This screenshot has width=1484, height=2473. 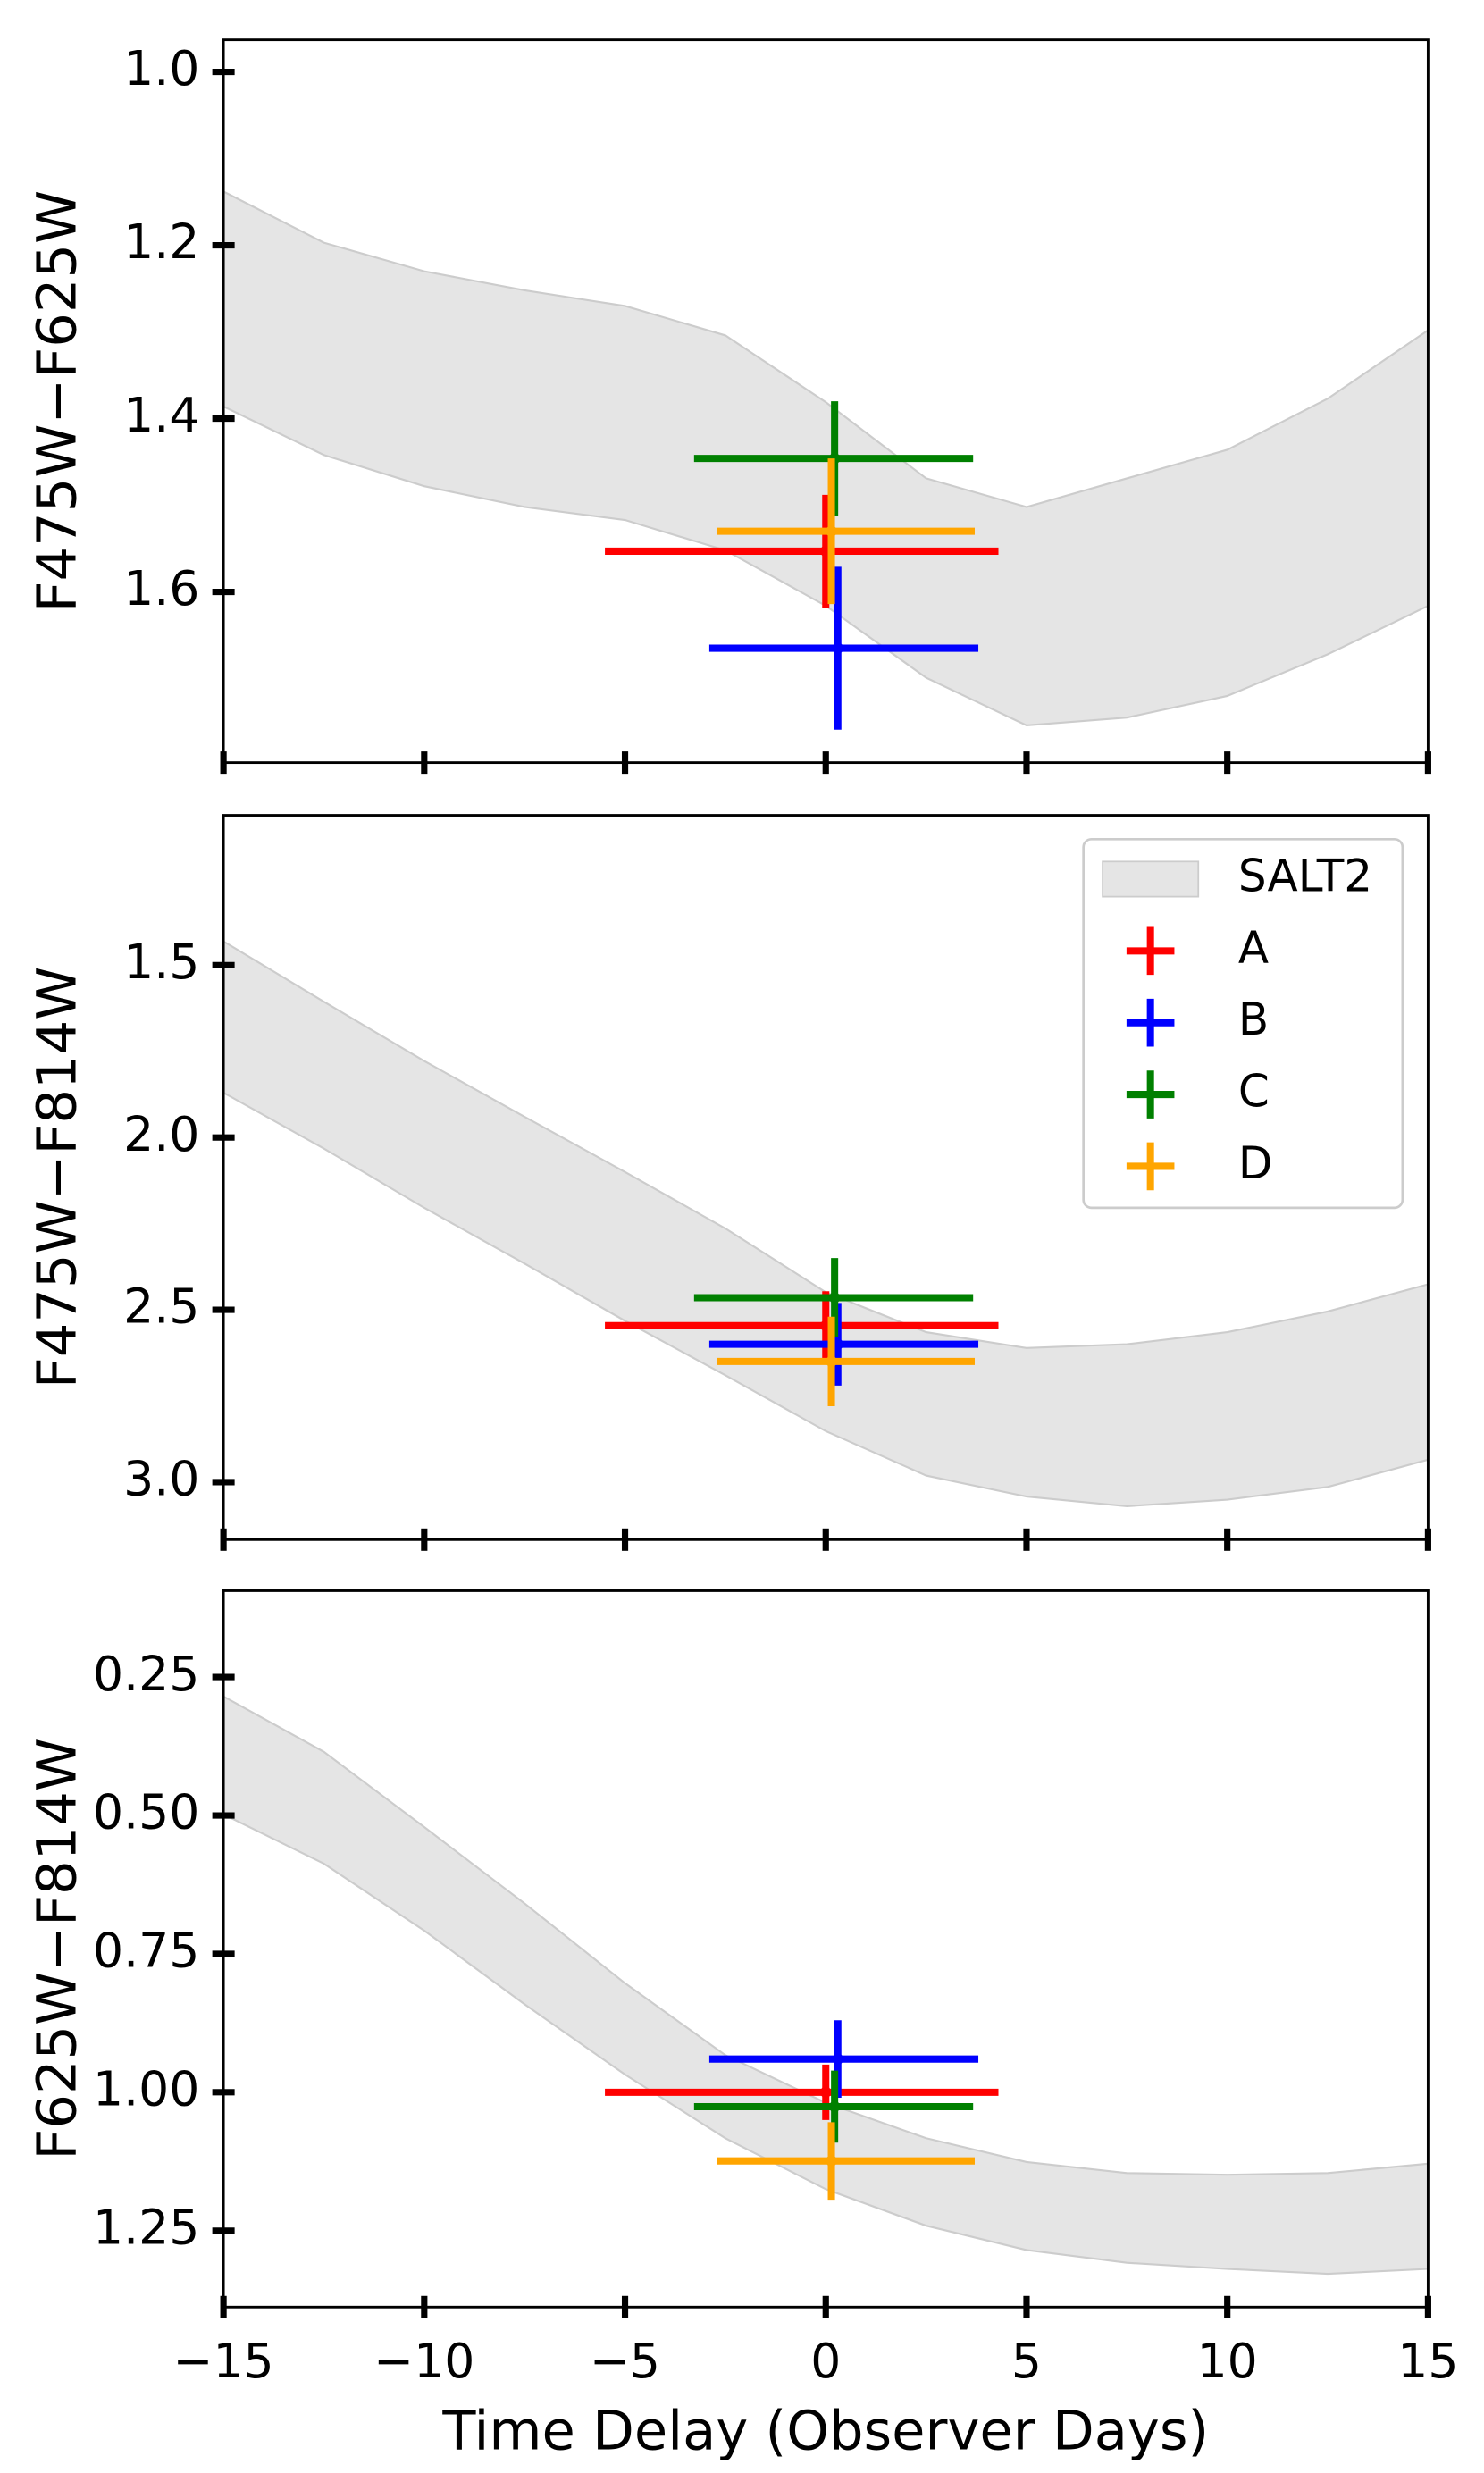 I want to click on y-tick-label: 1.2, so click(x=161, y=242).